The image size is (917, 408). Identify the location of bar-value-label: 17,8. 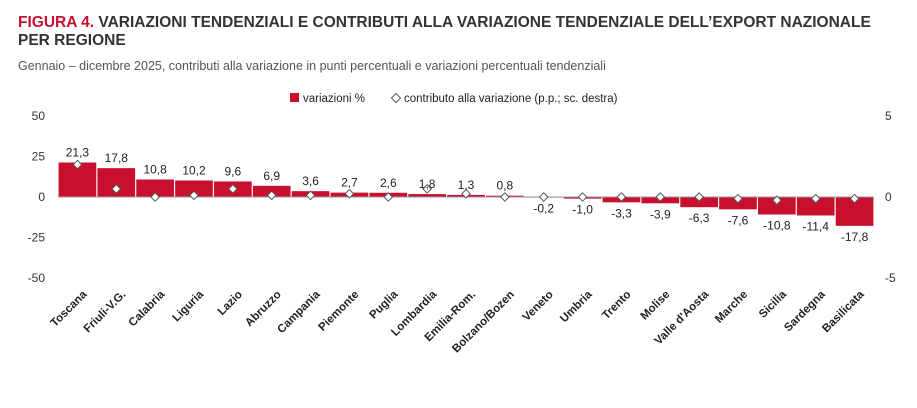
(117, 158).